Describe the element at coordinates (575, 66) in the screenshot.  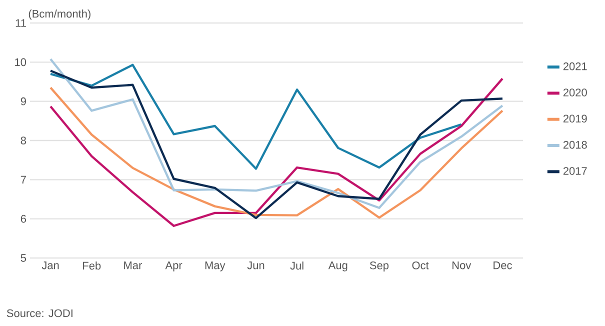
I see `legend-label: 2021` at that location.